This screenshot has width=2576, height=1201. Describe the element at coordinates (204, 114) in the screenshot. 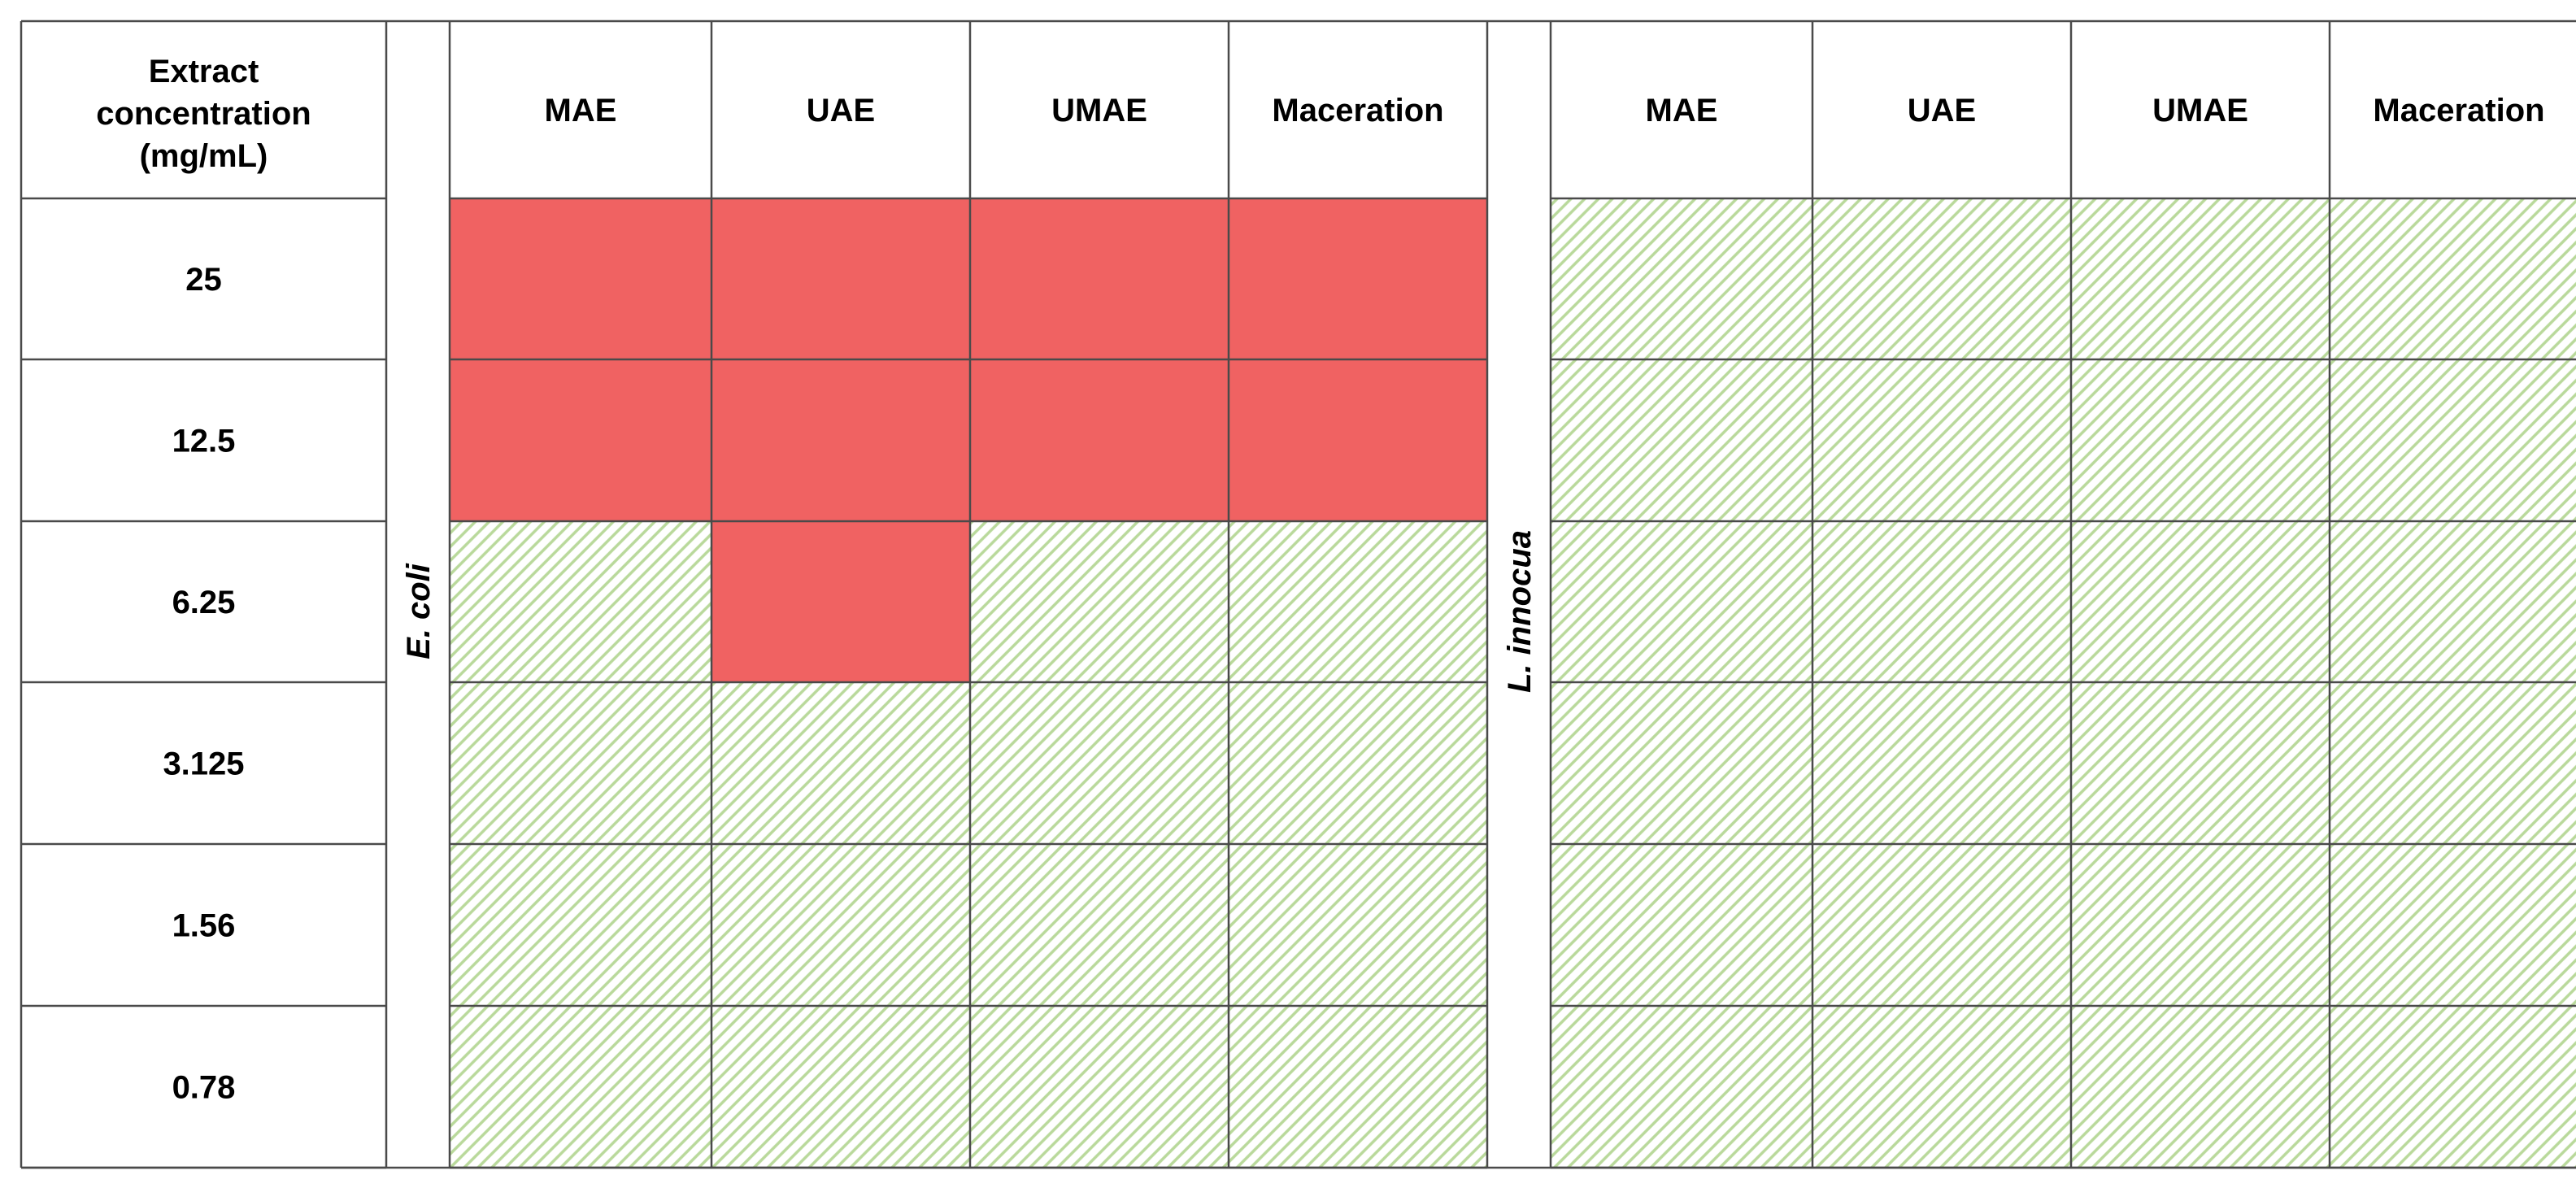

I see `row-header-line: concentration` at that location.